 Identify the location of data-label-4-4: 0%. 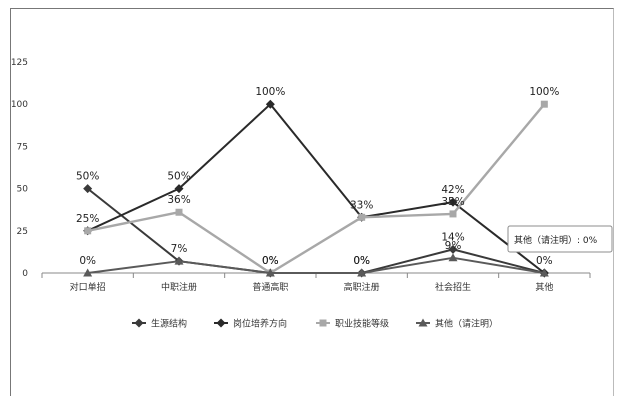
(361, 261).